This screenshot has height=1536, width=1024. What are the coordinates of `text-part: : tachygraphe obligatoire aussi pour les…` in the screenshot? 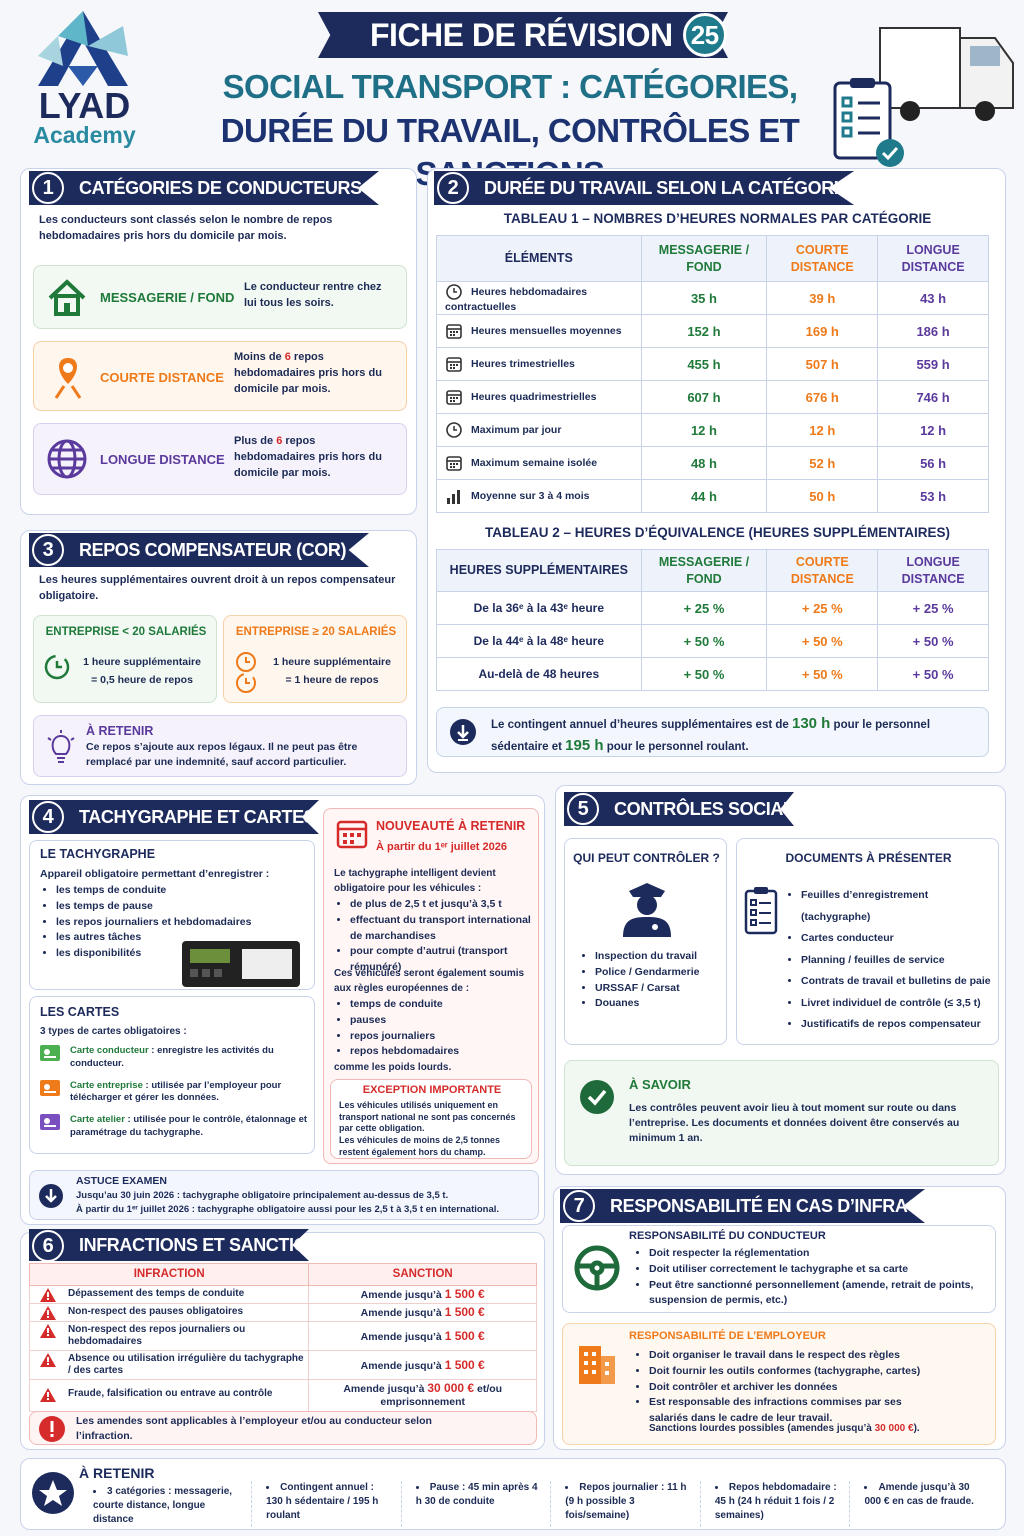 It's located at (344, 1209).